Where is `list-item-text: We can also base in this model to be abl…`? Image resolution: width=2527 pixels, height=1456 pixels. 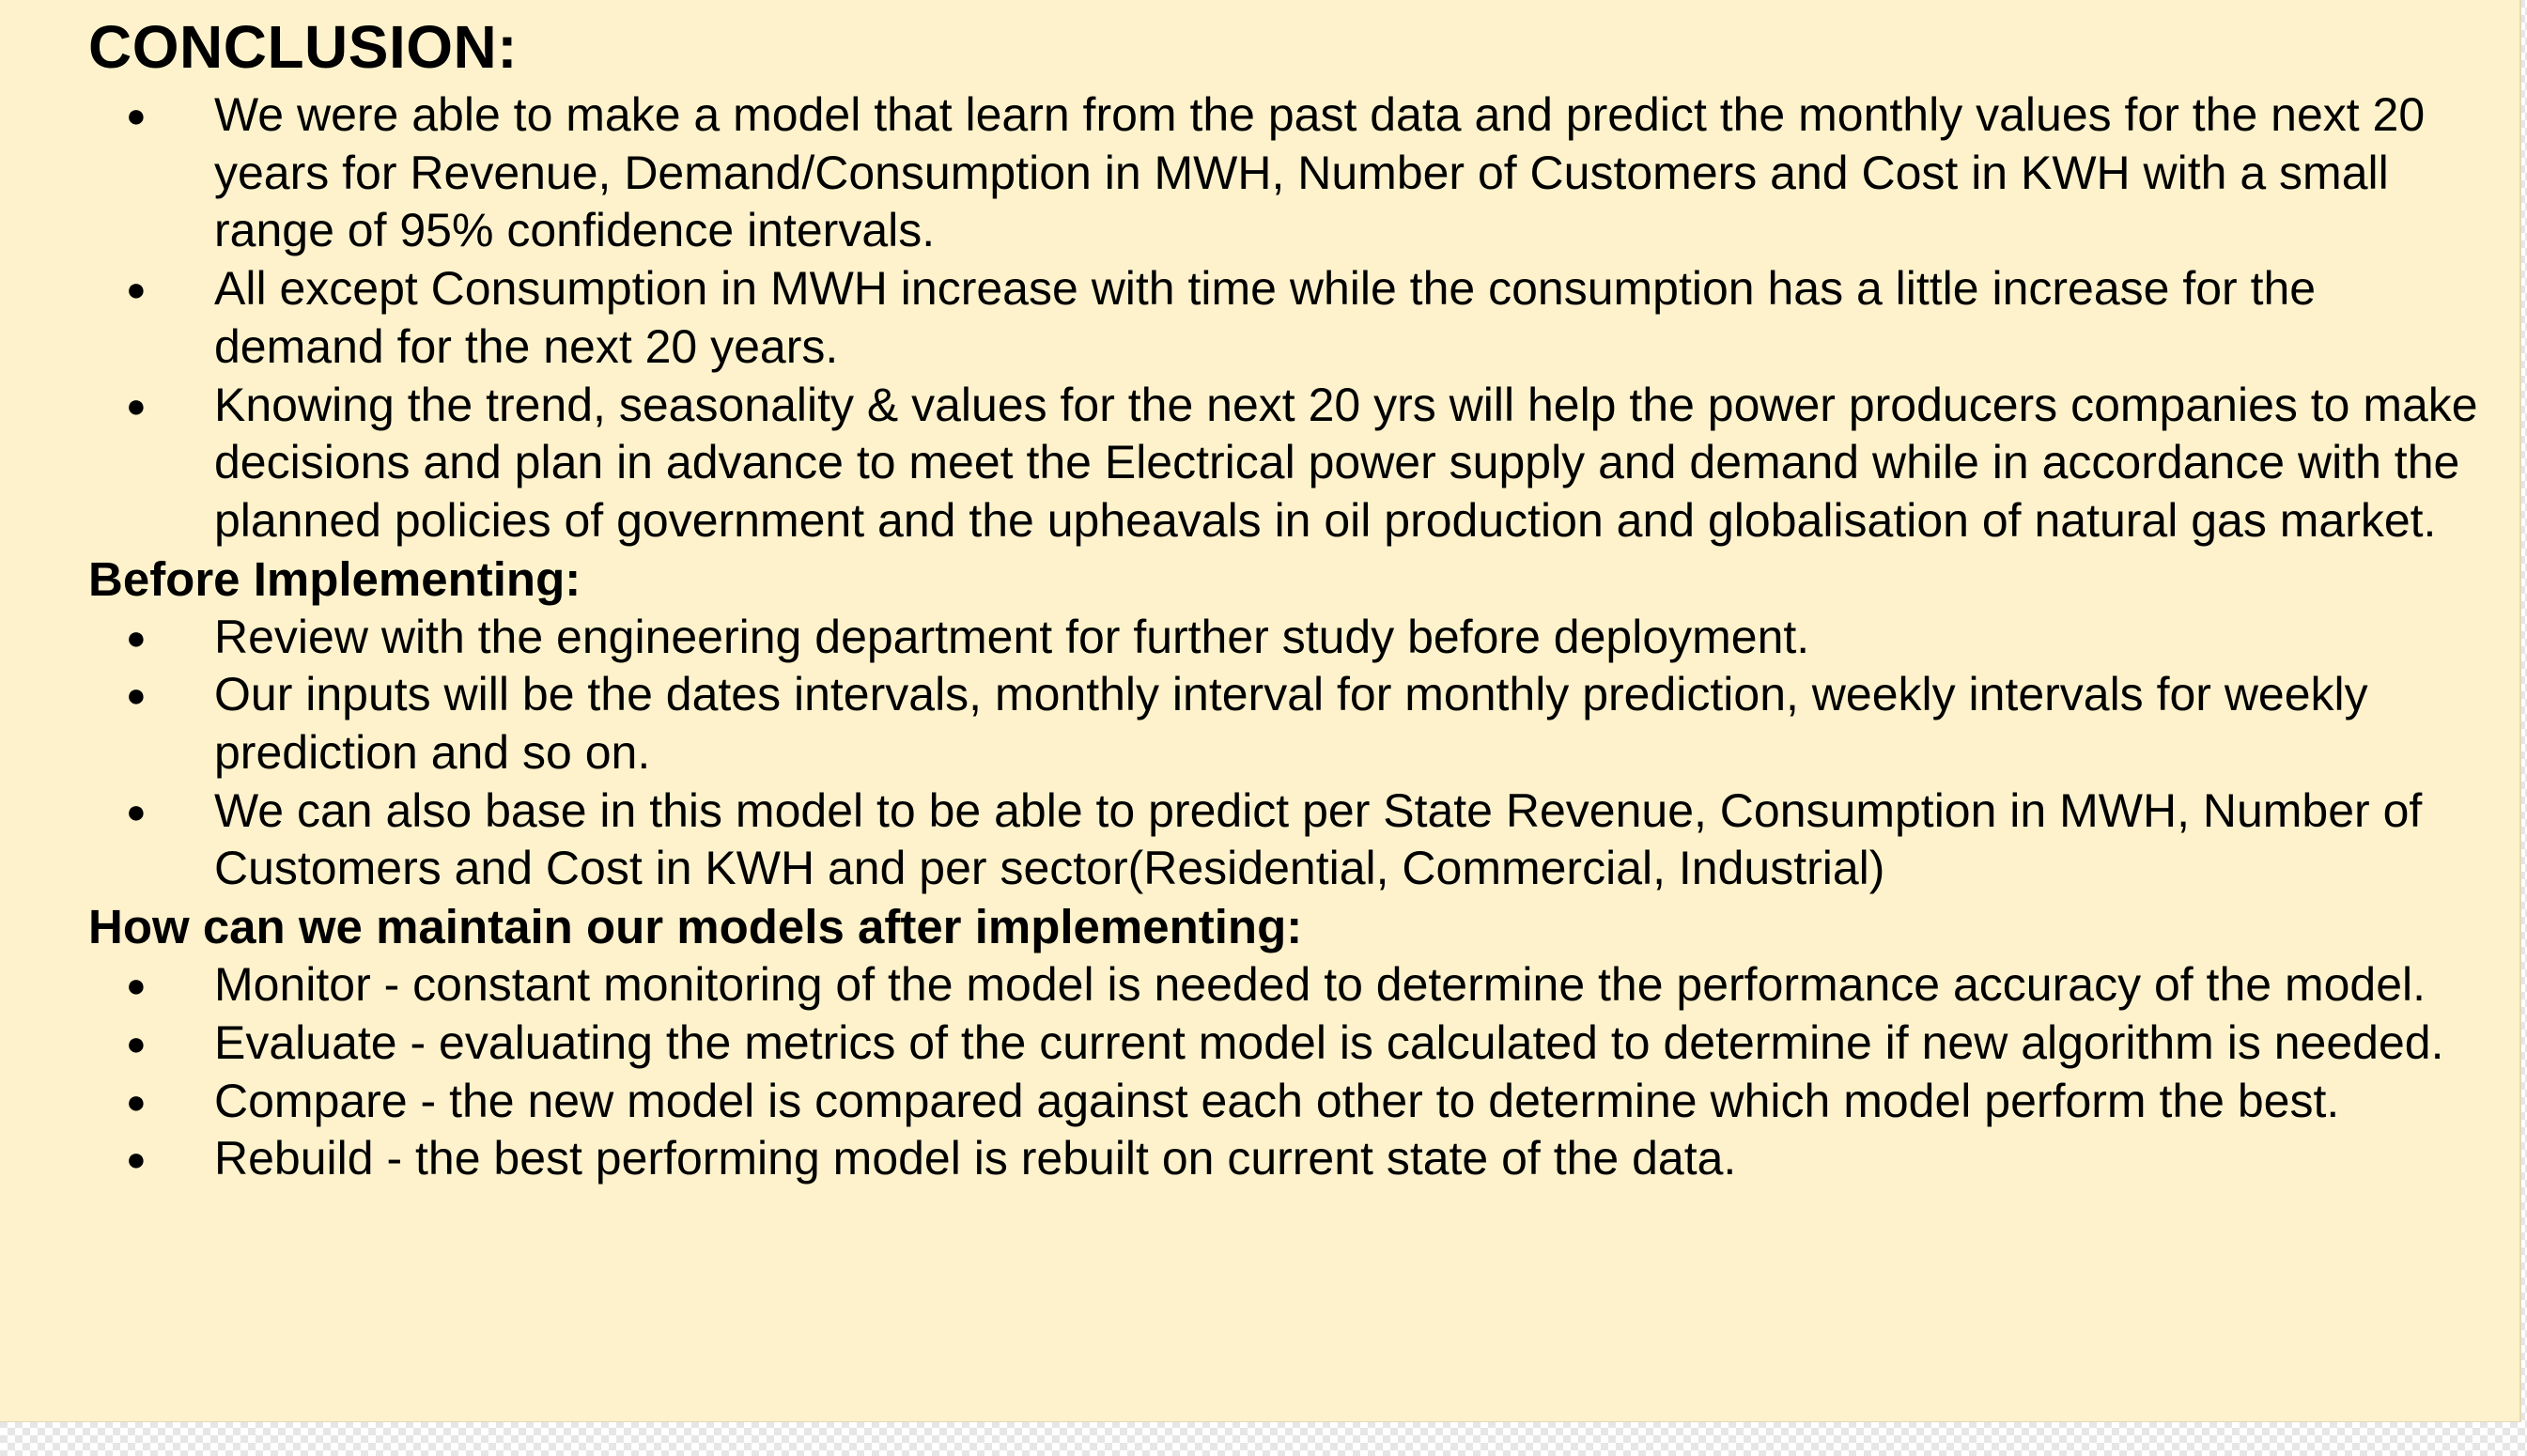
list-item-text: We can also base in this model to be abl… is located at coordinates (1318, 839).